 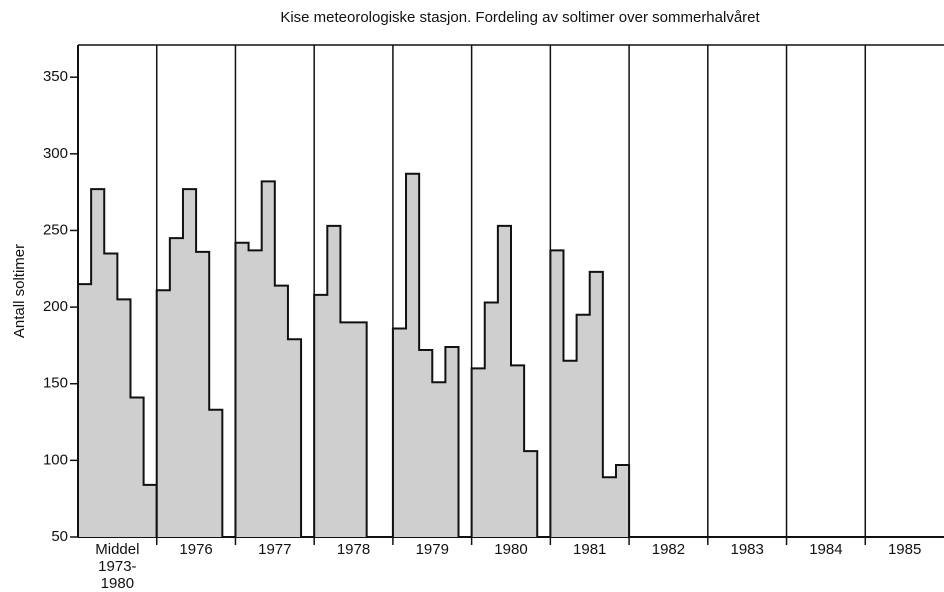 What do you see at coordinates (590, 549) in the screenshot?
I see `x-tick-label: 1981` at bounding box center [590, 549].